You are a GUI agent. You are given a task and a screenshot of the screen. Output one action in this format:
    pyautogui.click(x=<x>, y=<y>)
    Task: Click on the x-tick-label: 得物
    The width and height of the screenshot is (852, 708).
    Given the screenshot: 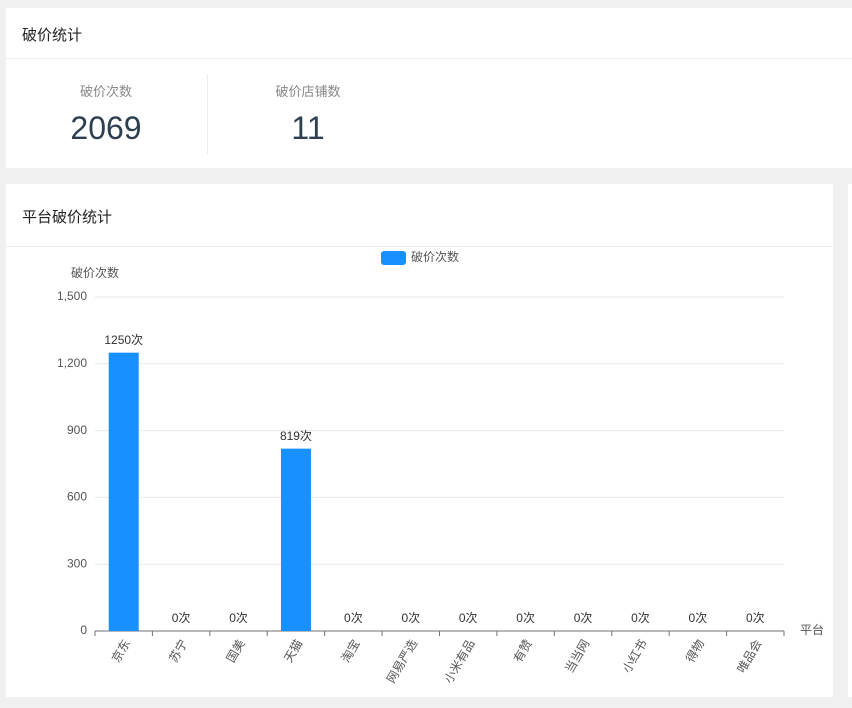 What is the action you would take?
    pyautogui.click(x=694, y=651)
    